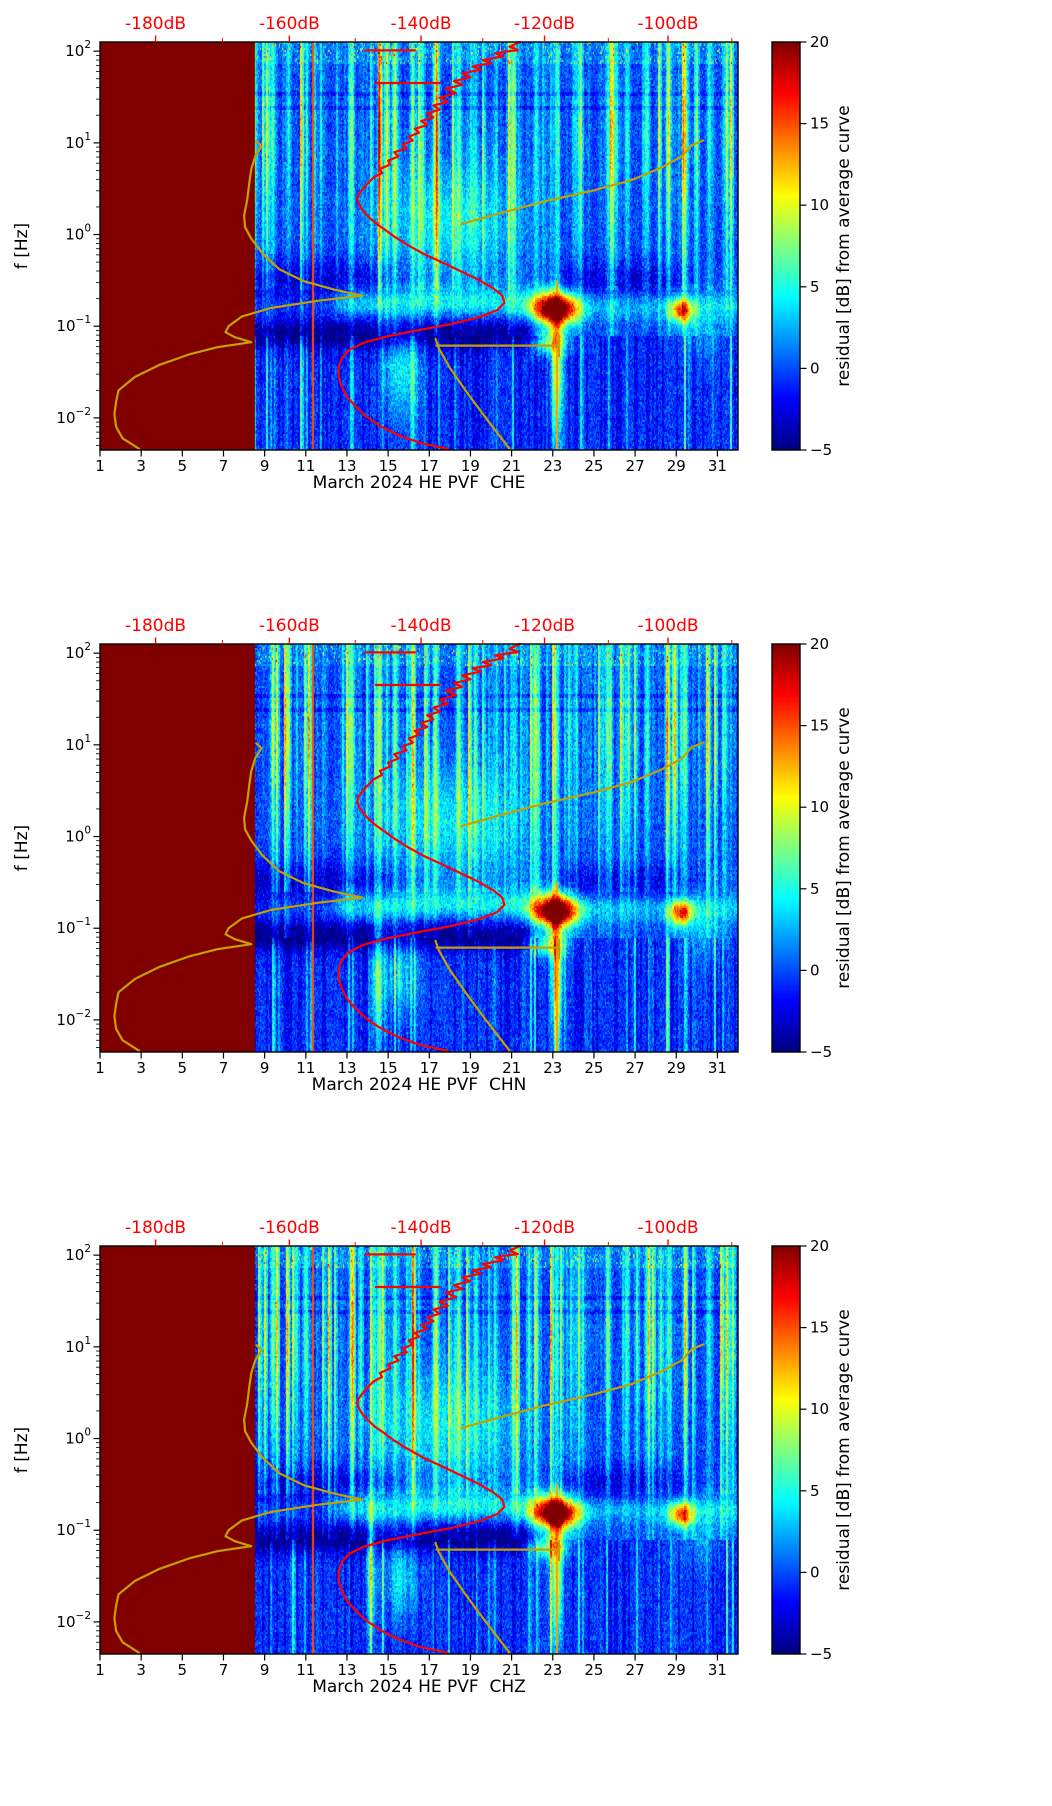 Image resolution: width=1052 pixels, height=1806 pixels. What do you see at coordinates (419, 1687) in the screenshot?
I see `x-axis-label: March 2024 HE PVF CHZ` at bounding box center [419, 1687].